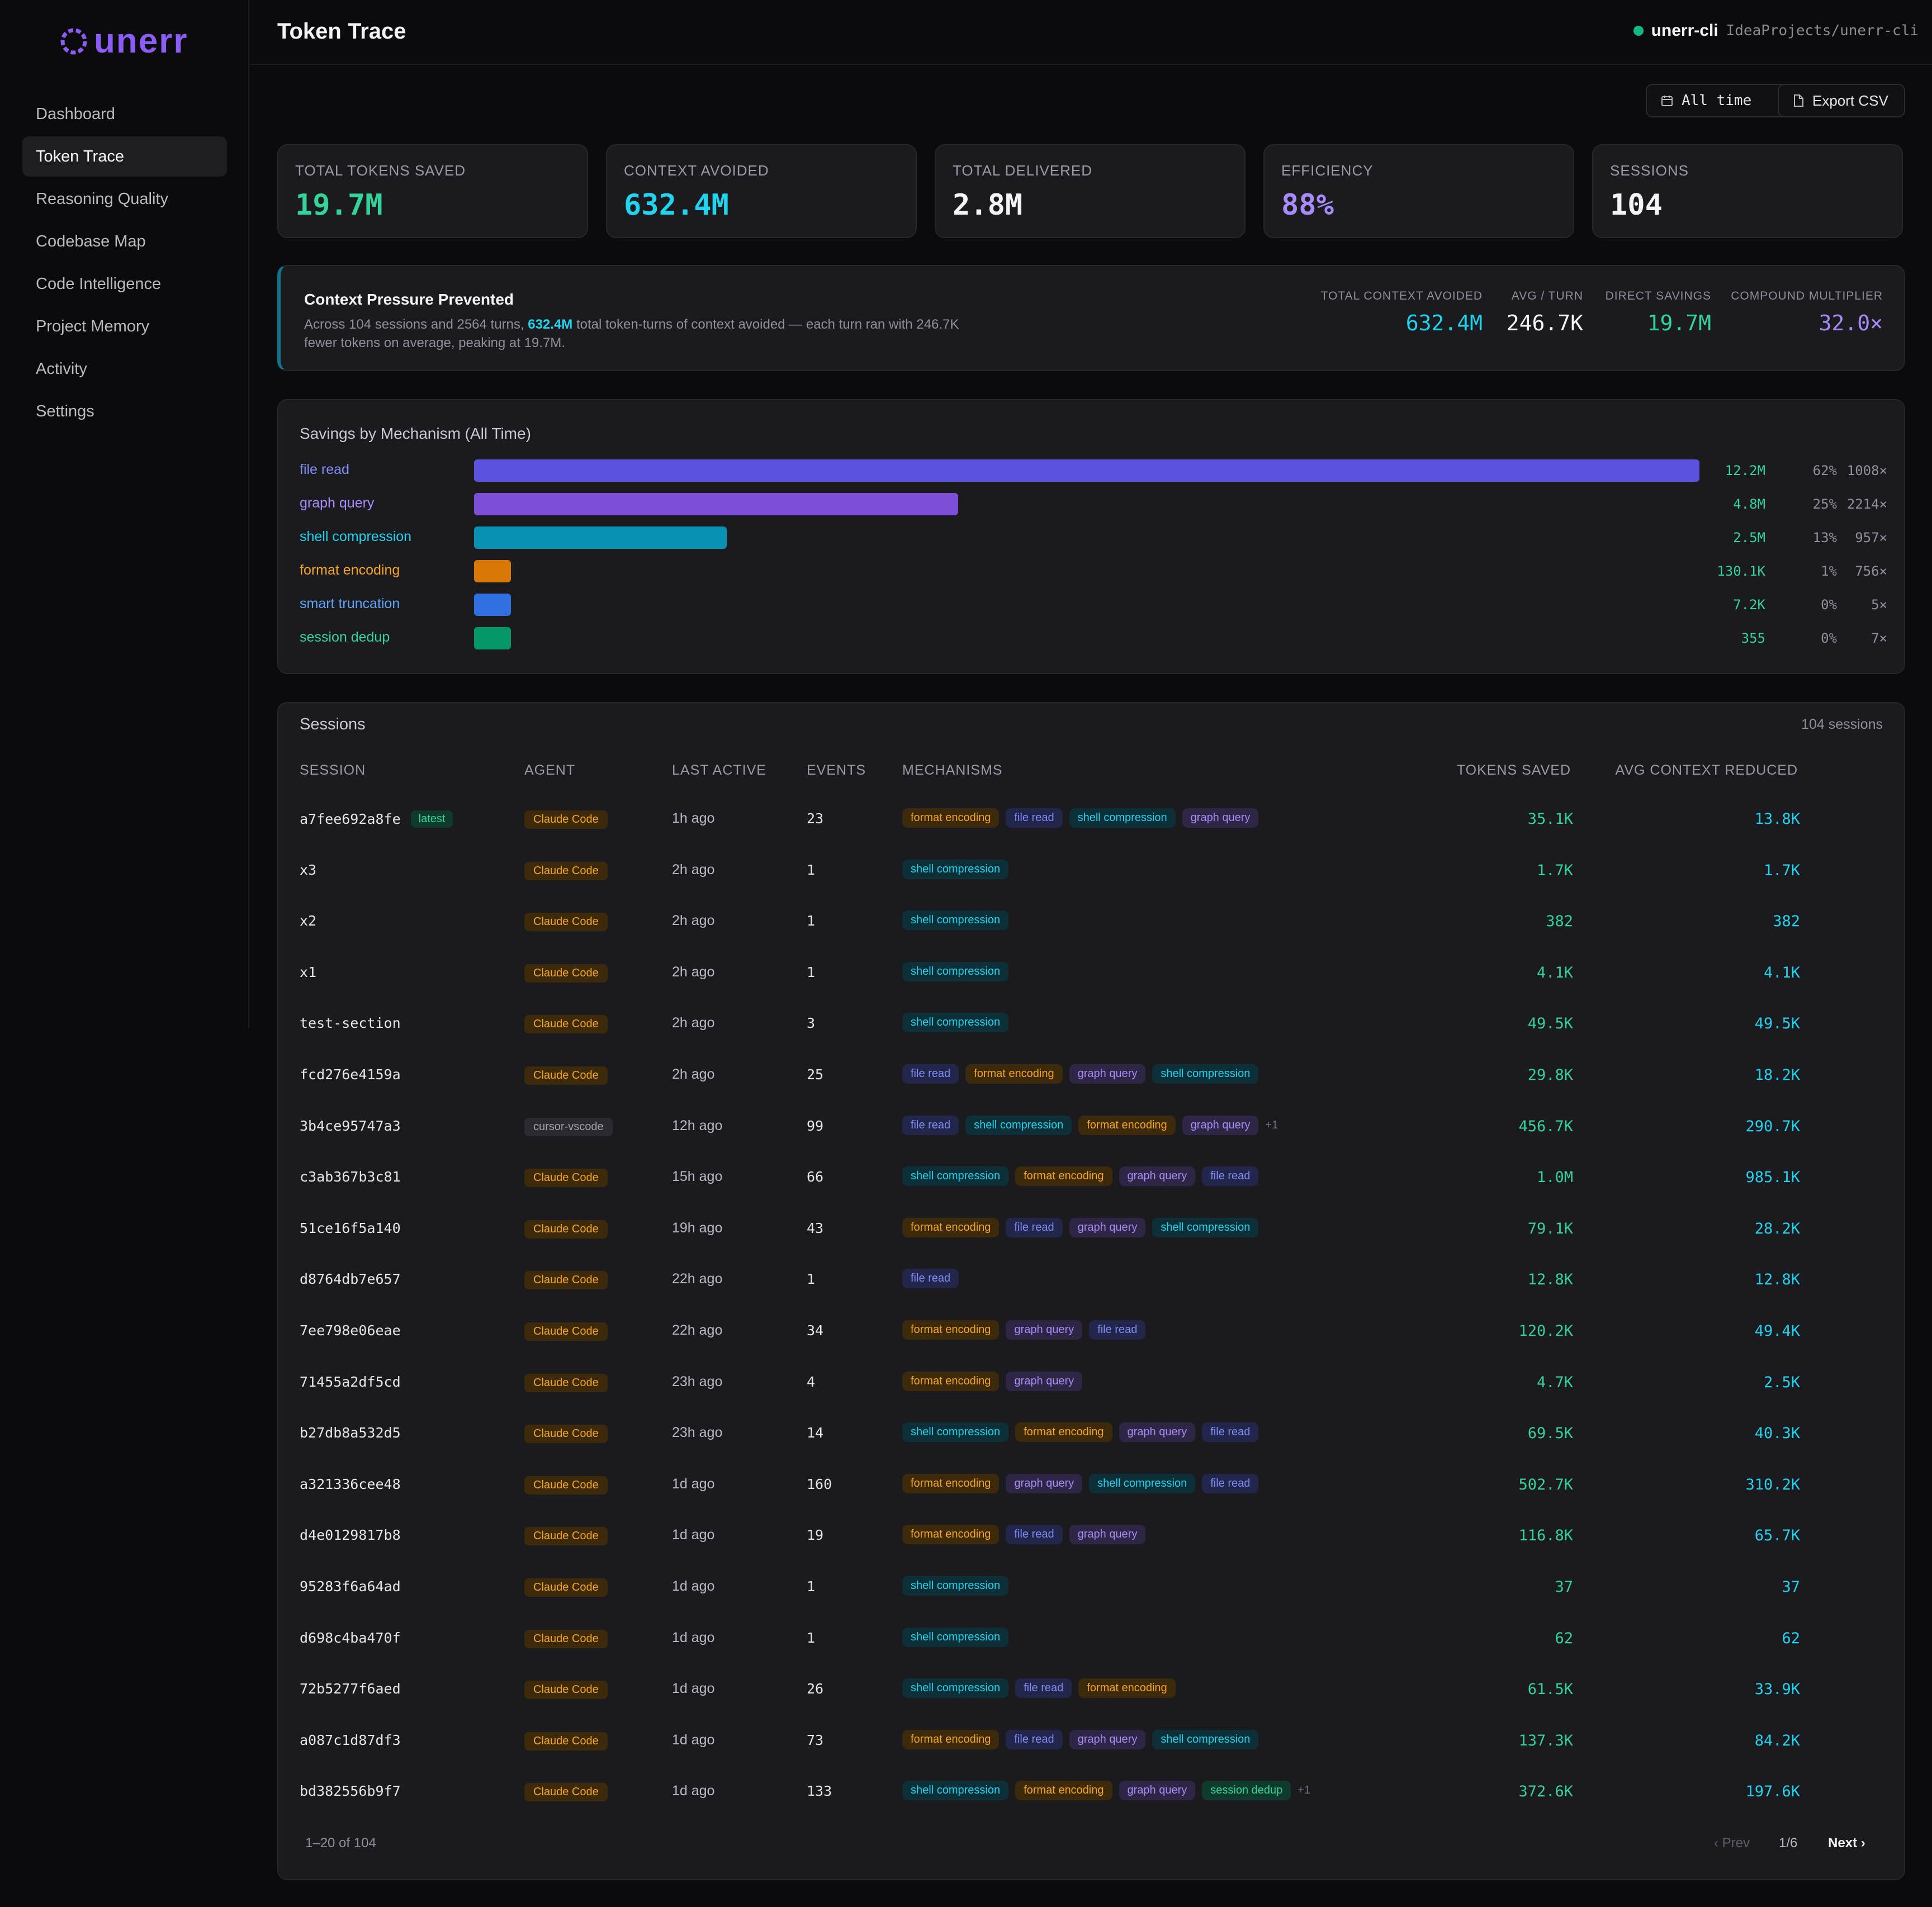 Image resolution: width=1932 pixels, height=1907 pixels. Describe the element at coordinates (953, 770) in the screenshot. I see `column-header-mechanisms: MECHANISMS` at that location.